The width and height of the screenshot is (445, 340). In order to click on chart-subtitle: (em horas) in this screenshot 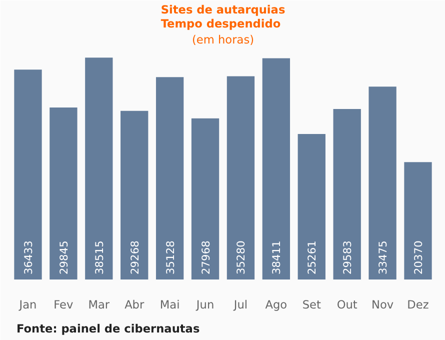, I will do `click(223, 39)`.